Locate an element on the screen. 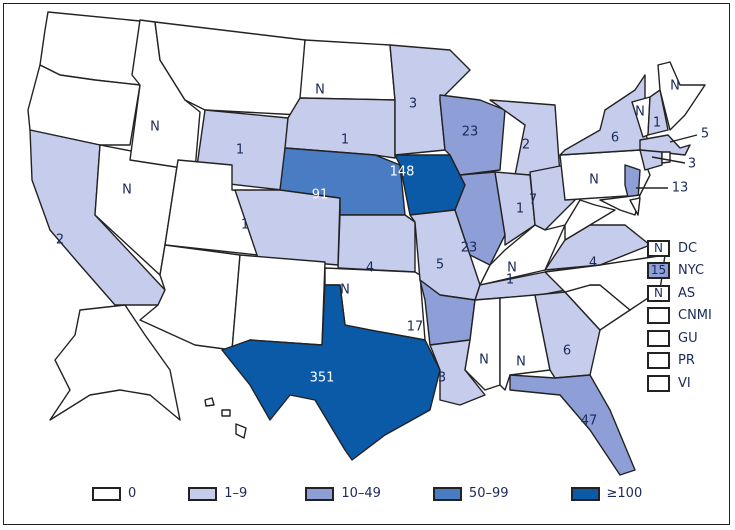 The height and width of the screenshot is (530, 735). legend-item: ≥100 is located at coordinates (606, 493).